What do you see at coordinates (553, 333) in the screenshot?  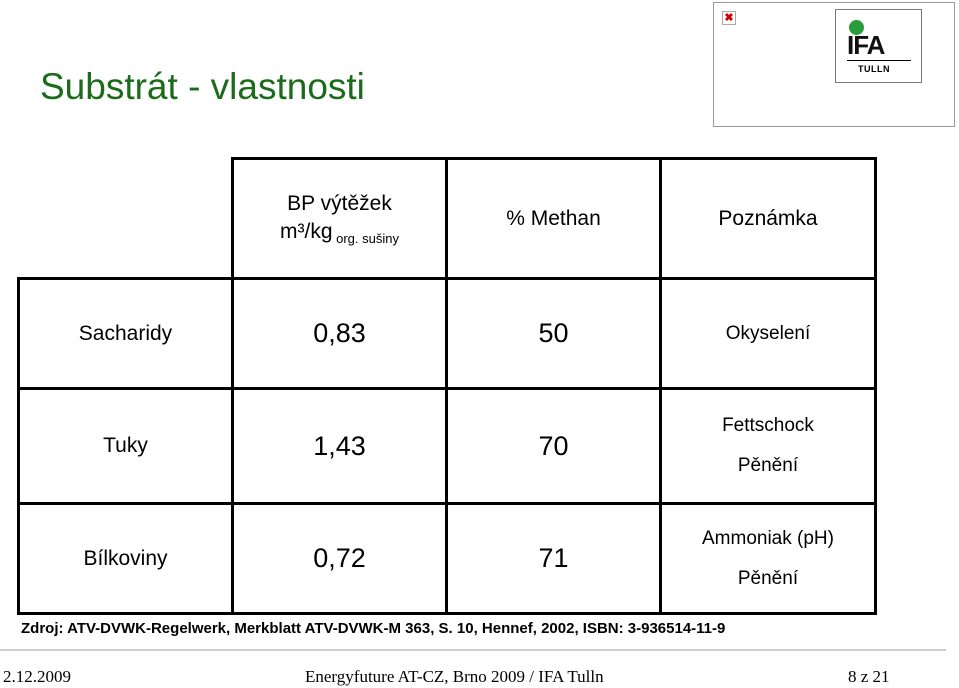 I see `methane-value: 50` at bounding box center [553, 333].